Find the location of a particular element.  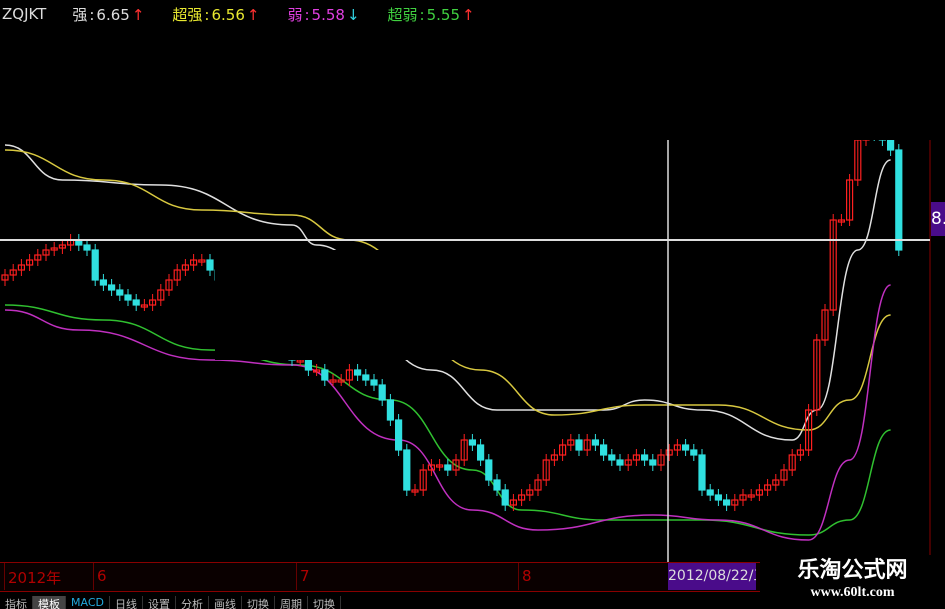

indicator-label: 强 is located at coordinates (80, 14).